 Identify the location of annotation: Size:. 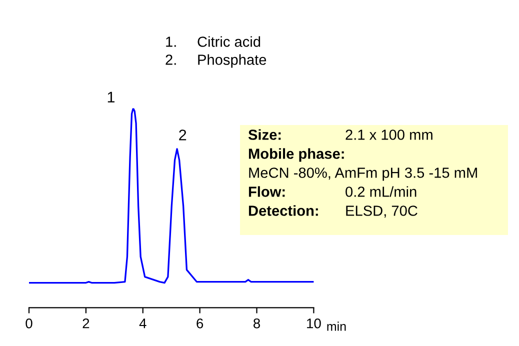
(264, 134).